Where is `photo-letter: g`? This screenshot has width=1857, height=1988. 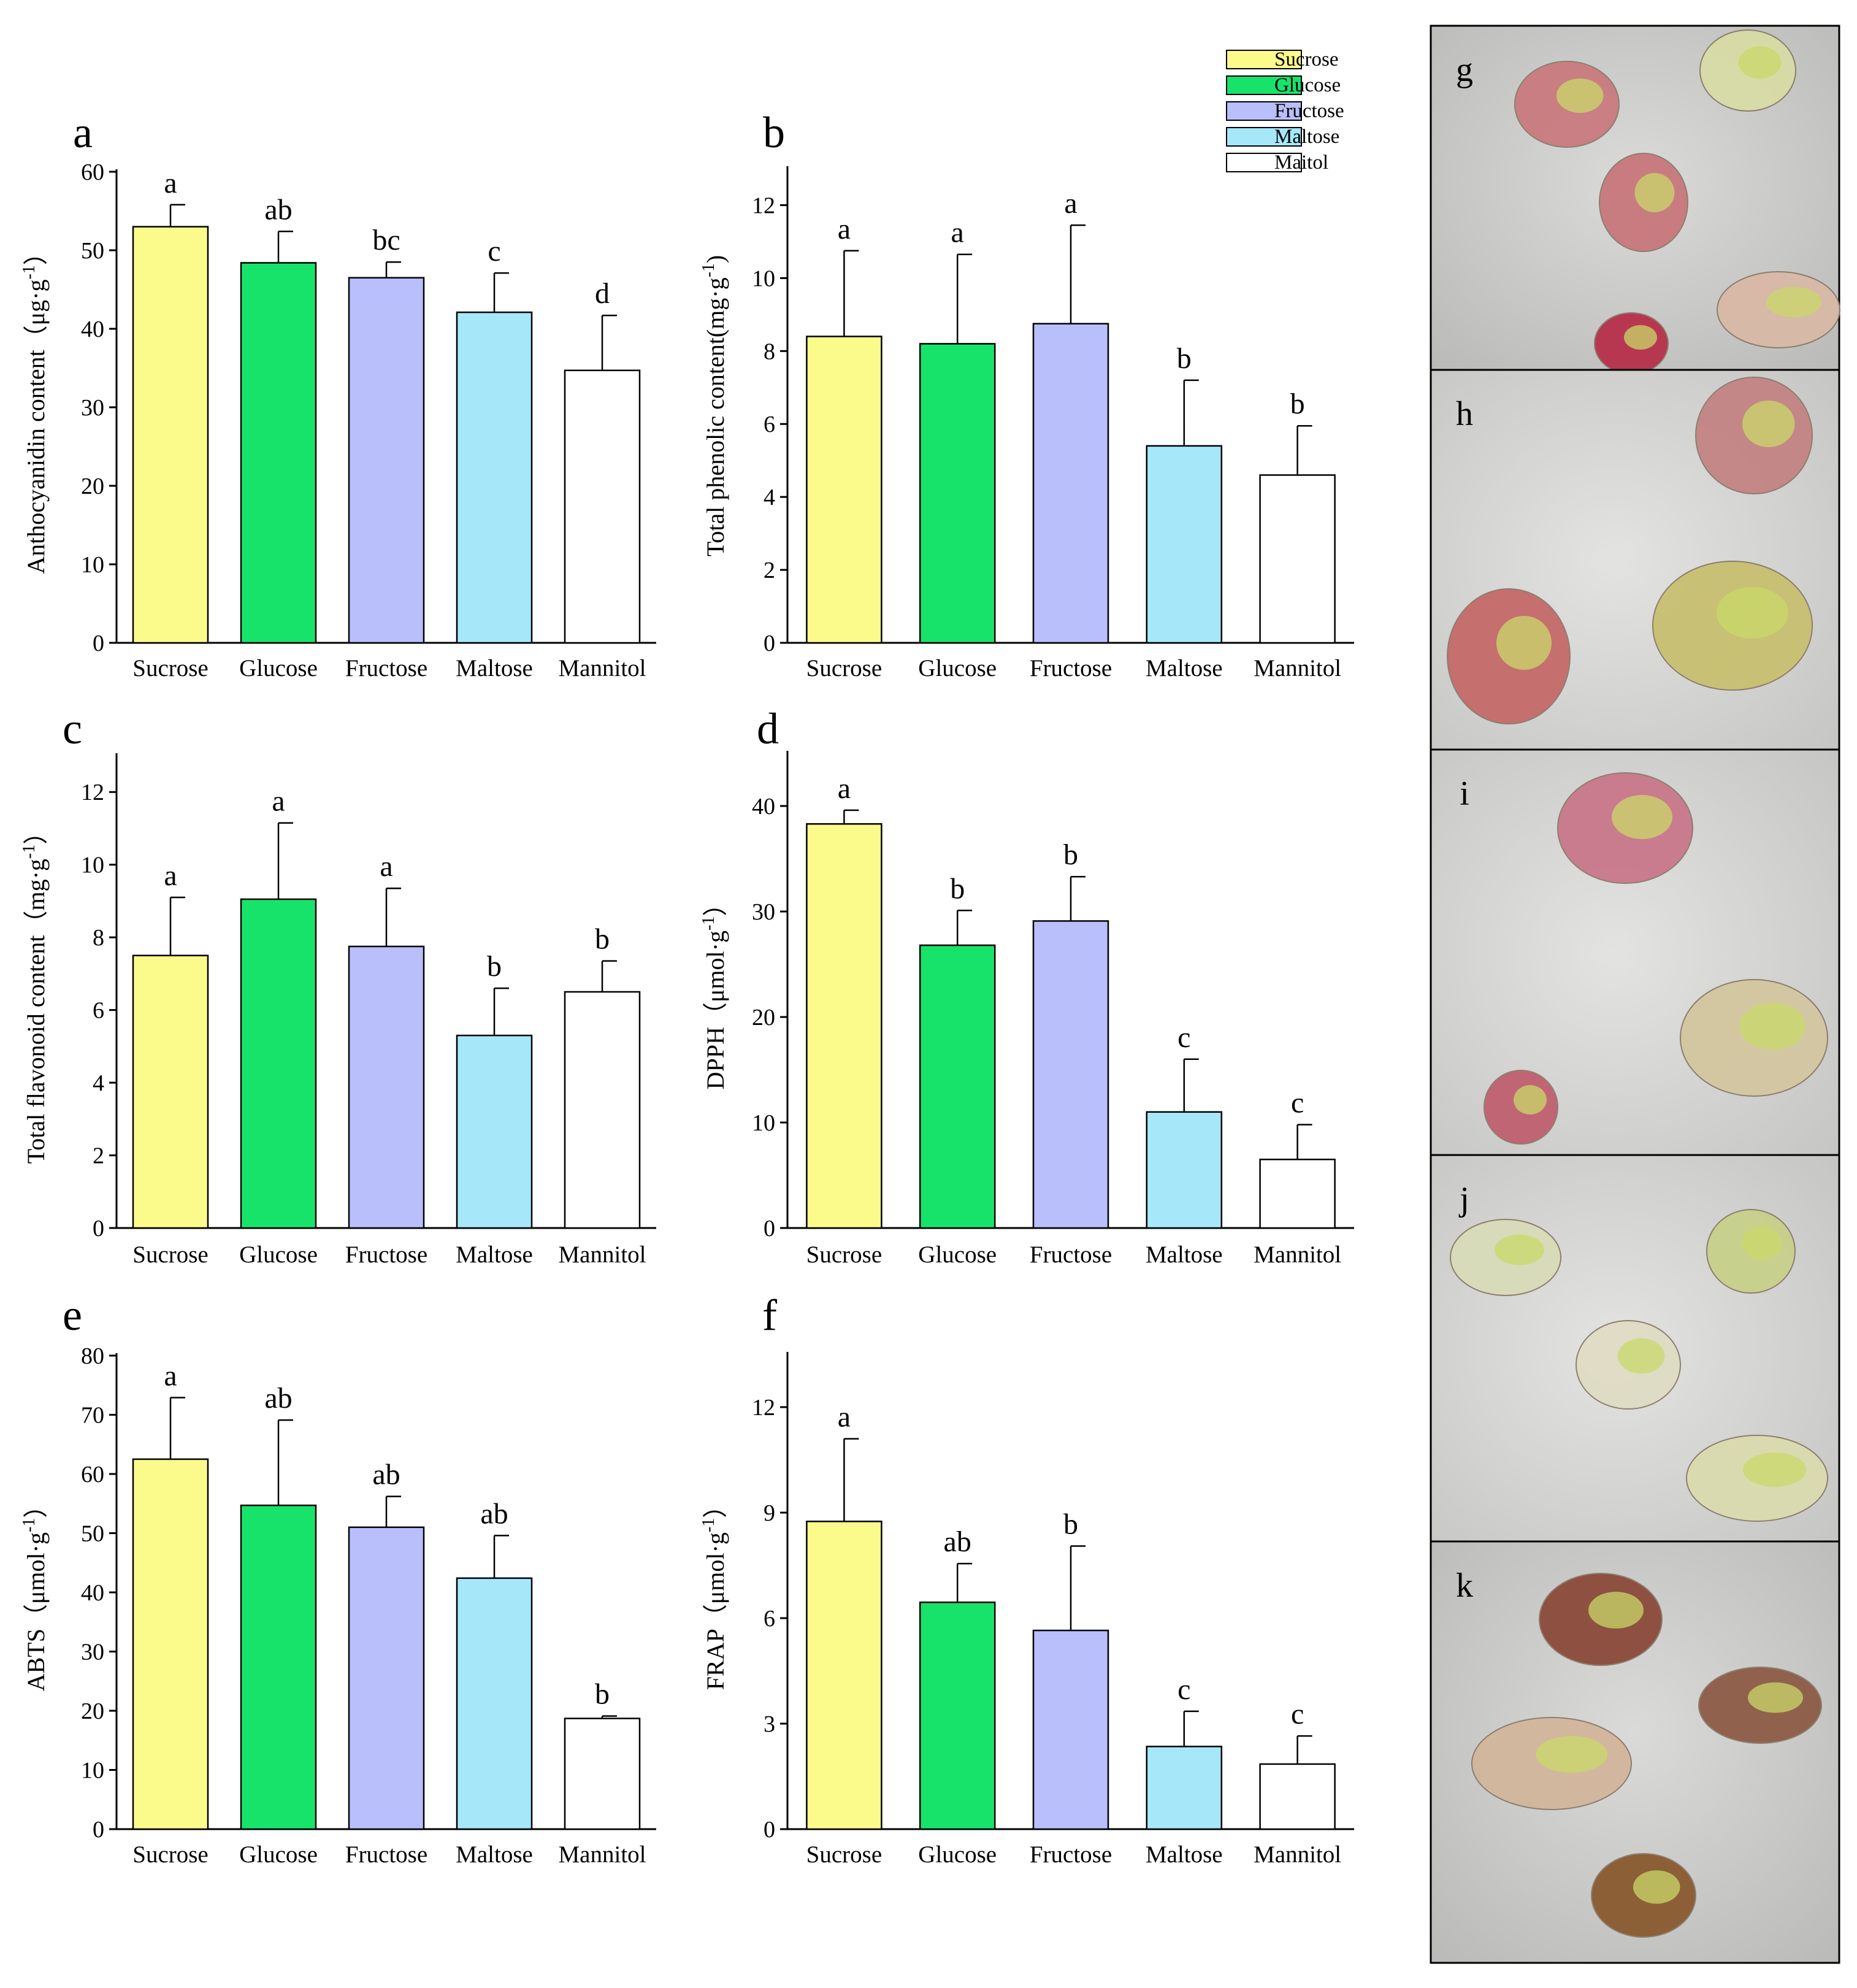
photo-letter: g is located at coordinates (1465, 70).